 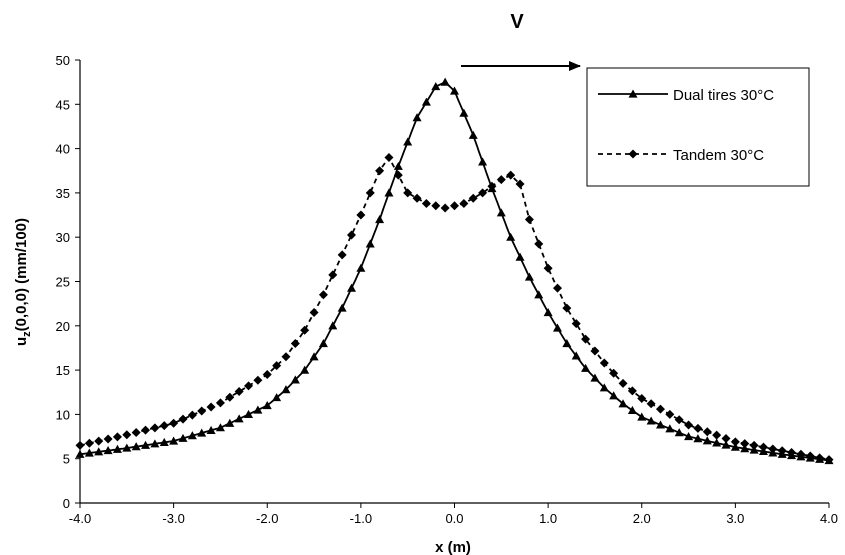 What do you see at coordinates (829, 518) in the screenshot?
I see `x-tick-label: 4.0` at bounding box center [829, 518].